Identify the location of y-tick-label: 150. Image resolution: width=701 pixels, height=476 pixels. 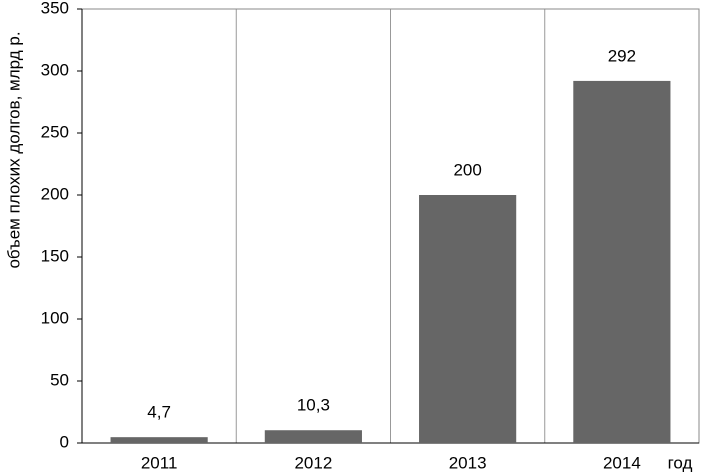
(55, 255).